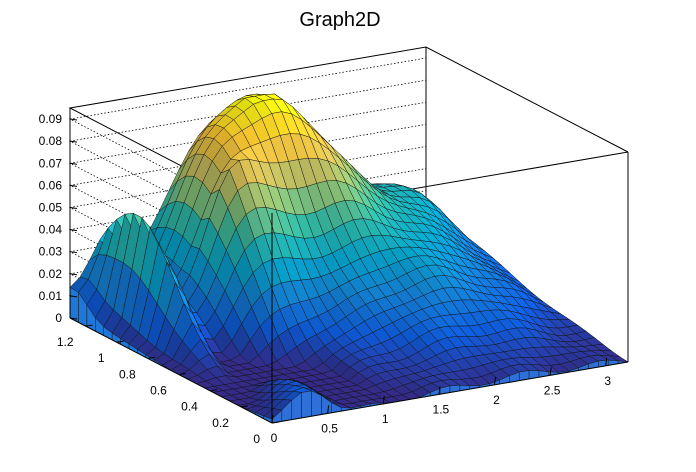 This screenshot has height=472, width=696. Describe the element at coordinates (51, 163) in the screenshot. I see `z-tick-label: 0.07` at that location.